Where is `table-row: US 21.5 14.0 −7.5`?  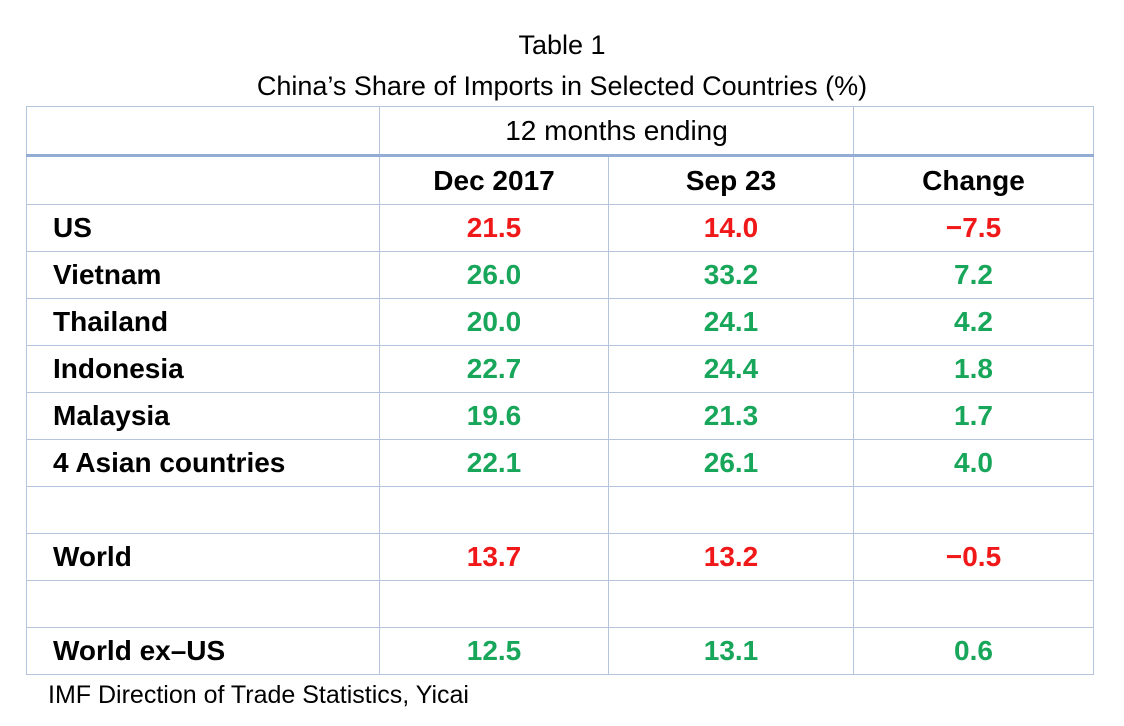 table-row: US 21.5 14.0 −7.5 is located at coordinates (560, 228).